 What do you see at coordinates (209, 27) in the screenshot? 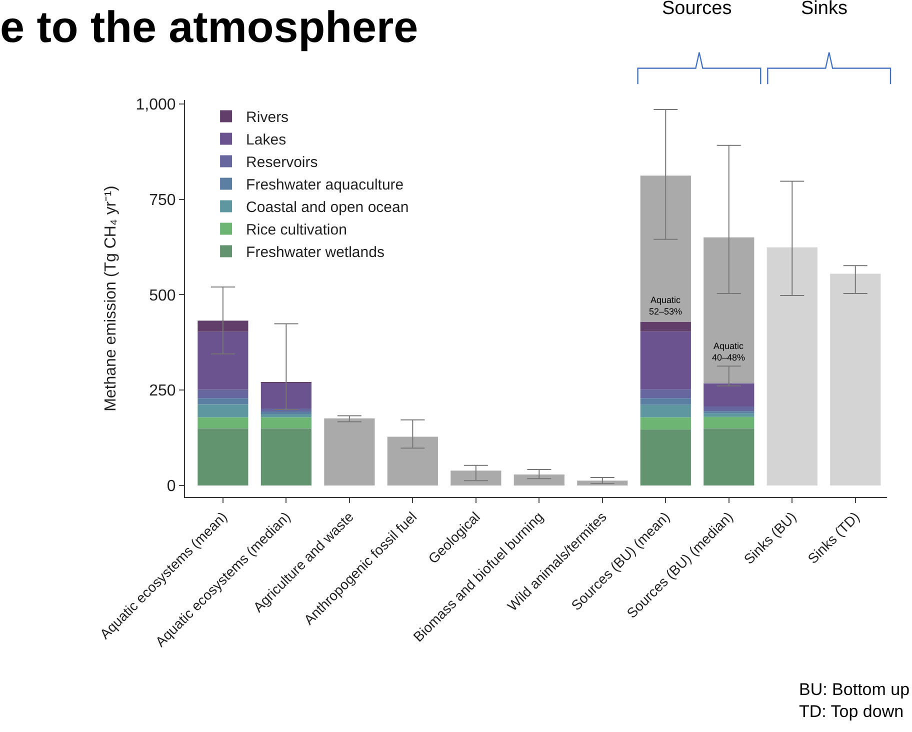
I see `chart-title: e to the atmosphere` at bounding box center [209, 27].